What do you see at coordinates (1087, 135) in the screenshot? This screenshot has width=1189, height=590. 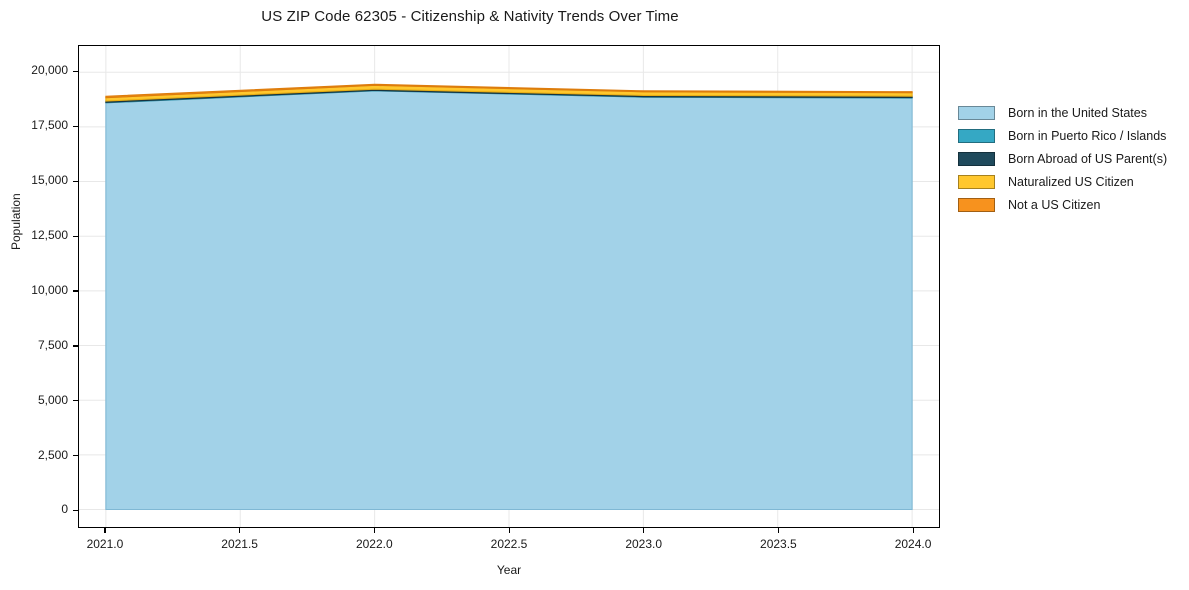 I see `legend-item-label: Born in Puerto Rico / Islands` at bounding box center [1087, 135].